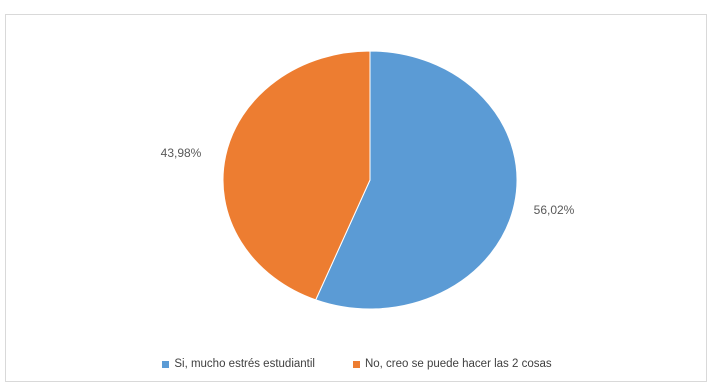 This screenshot has width=713, height=384. Describe the element at coordinates (458, 364) in the screenshot. I see `legend-label-no: No, creo se puede hacer las 2 cosas` at that location.